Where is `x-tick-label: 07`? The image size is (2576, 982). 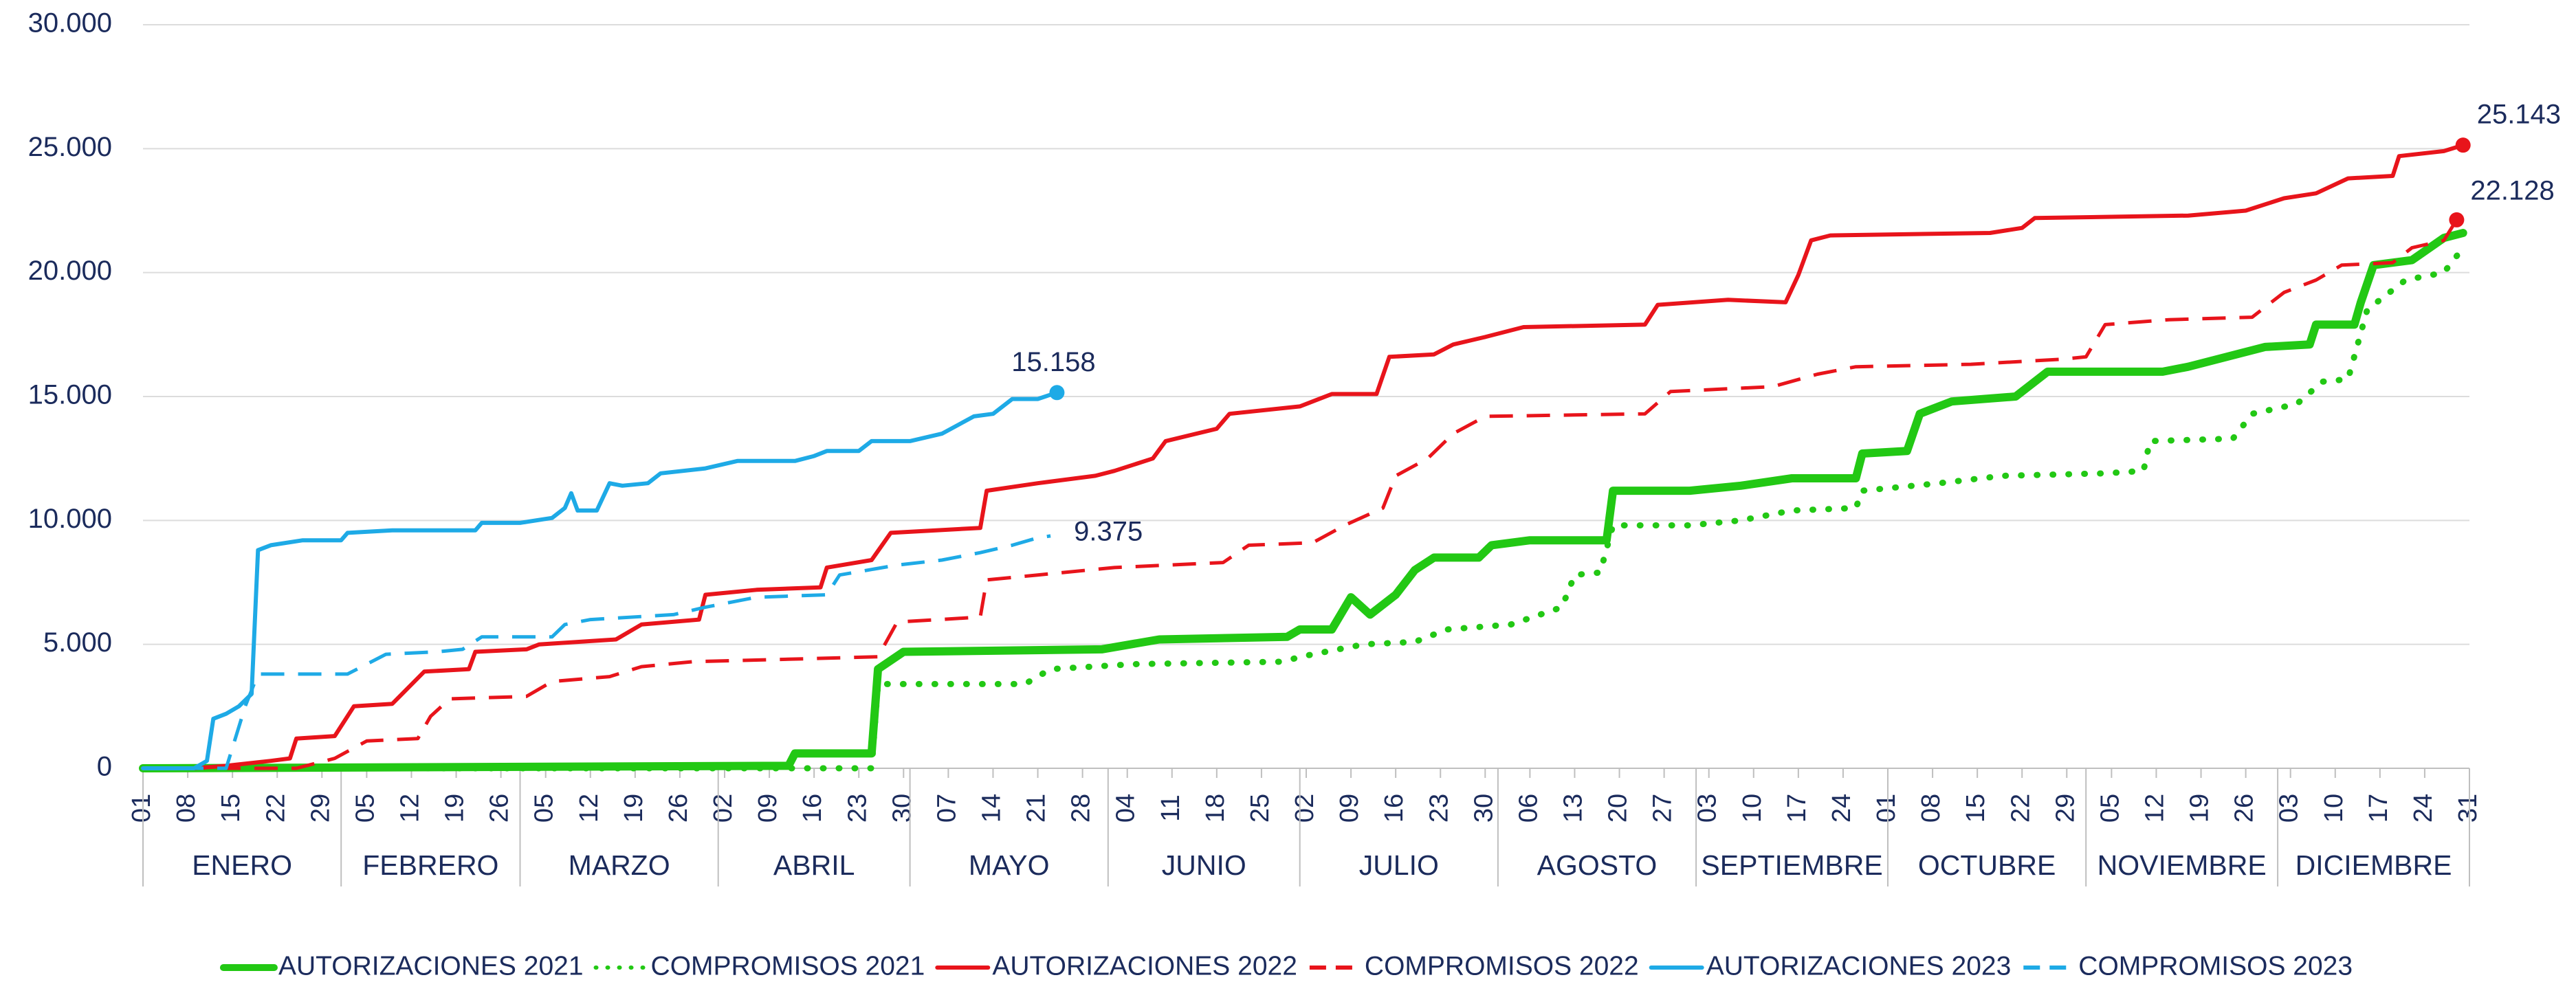
x-tick-label: 07 is located at coordinates (946, 809).